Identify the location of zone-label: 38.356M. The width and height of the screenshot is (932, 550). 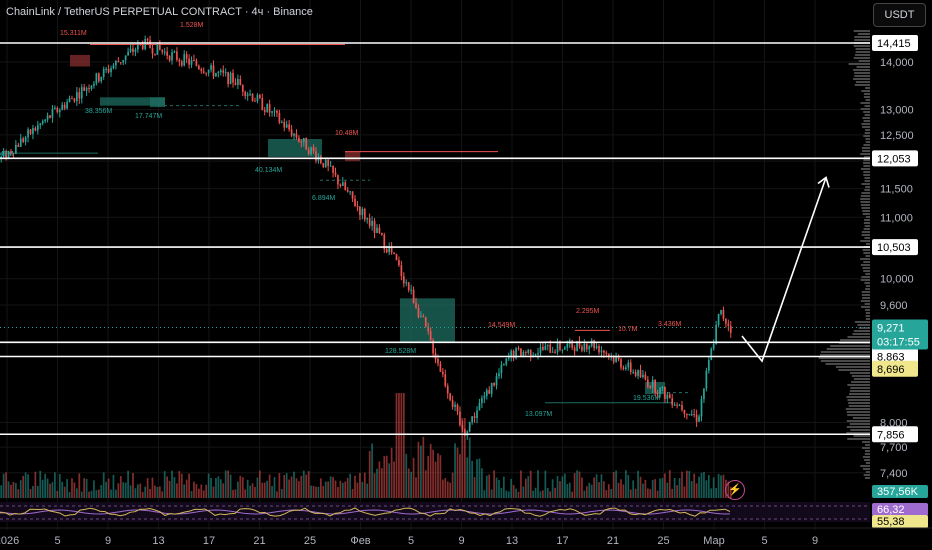
(98, 111).